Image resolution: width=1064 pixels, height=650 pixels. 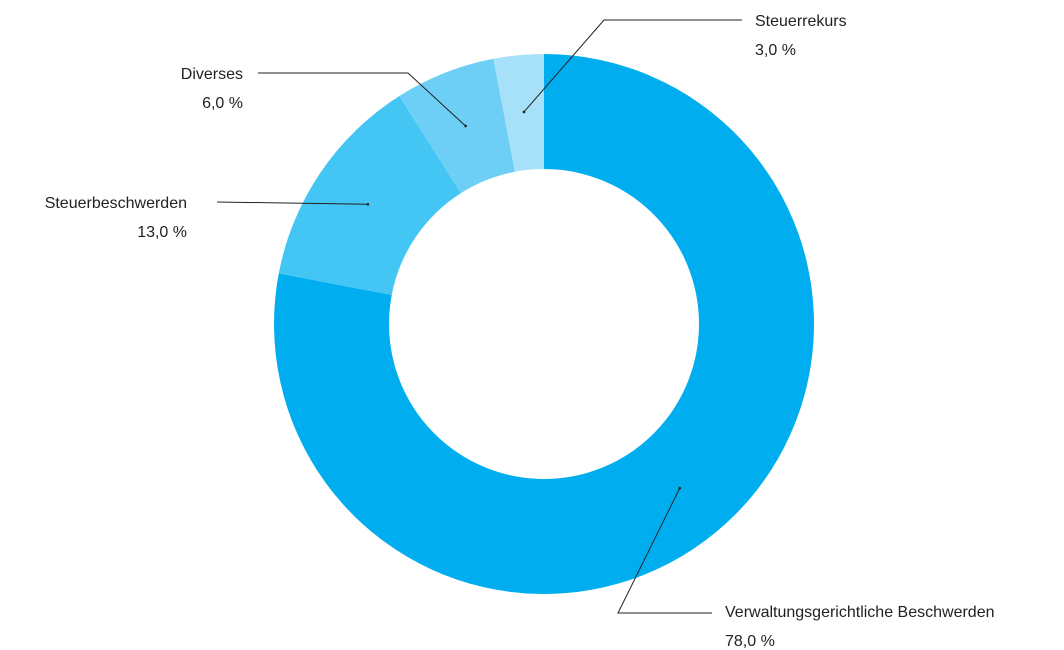 I want to click on slice-value-label: 3,0 %, so click(x=775, y=50).